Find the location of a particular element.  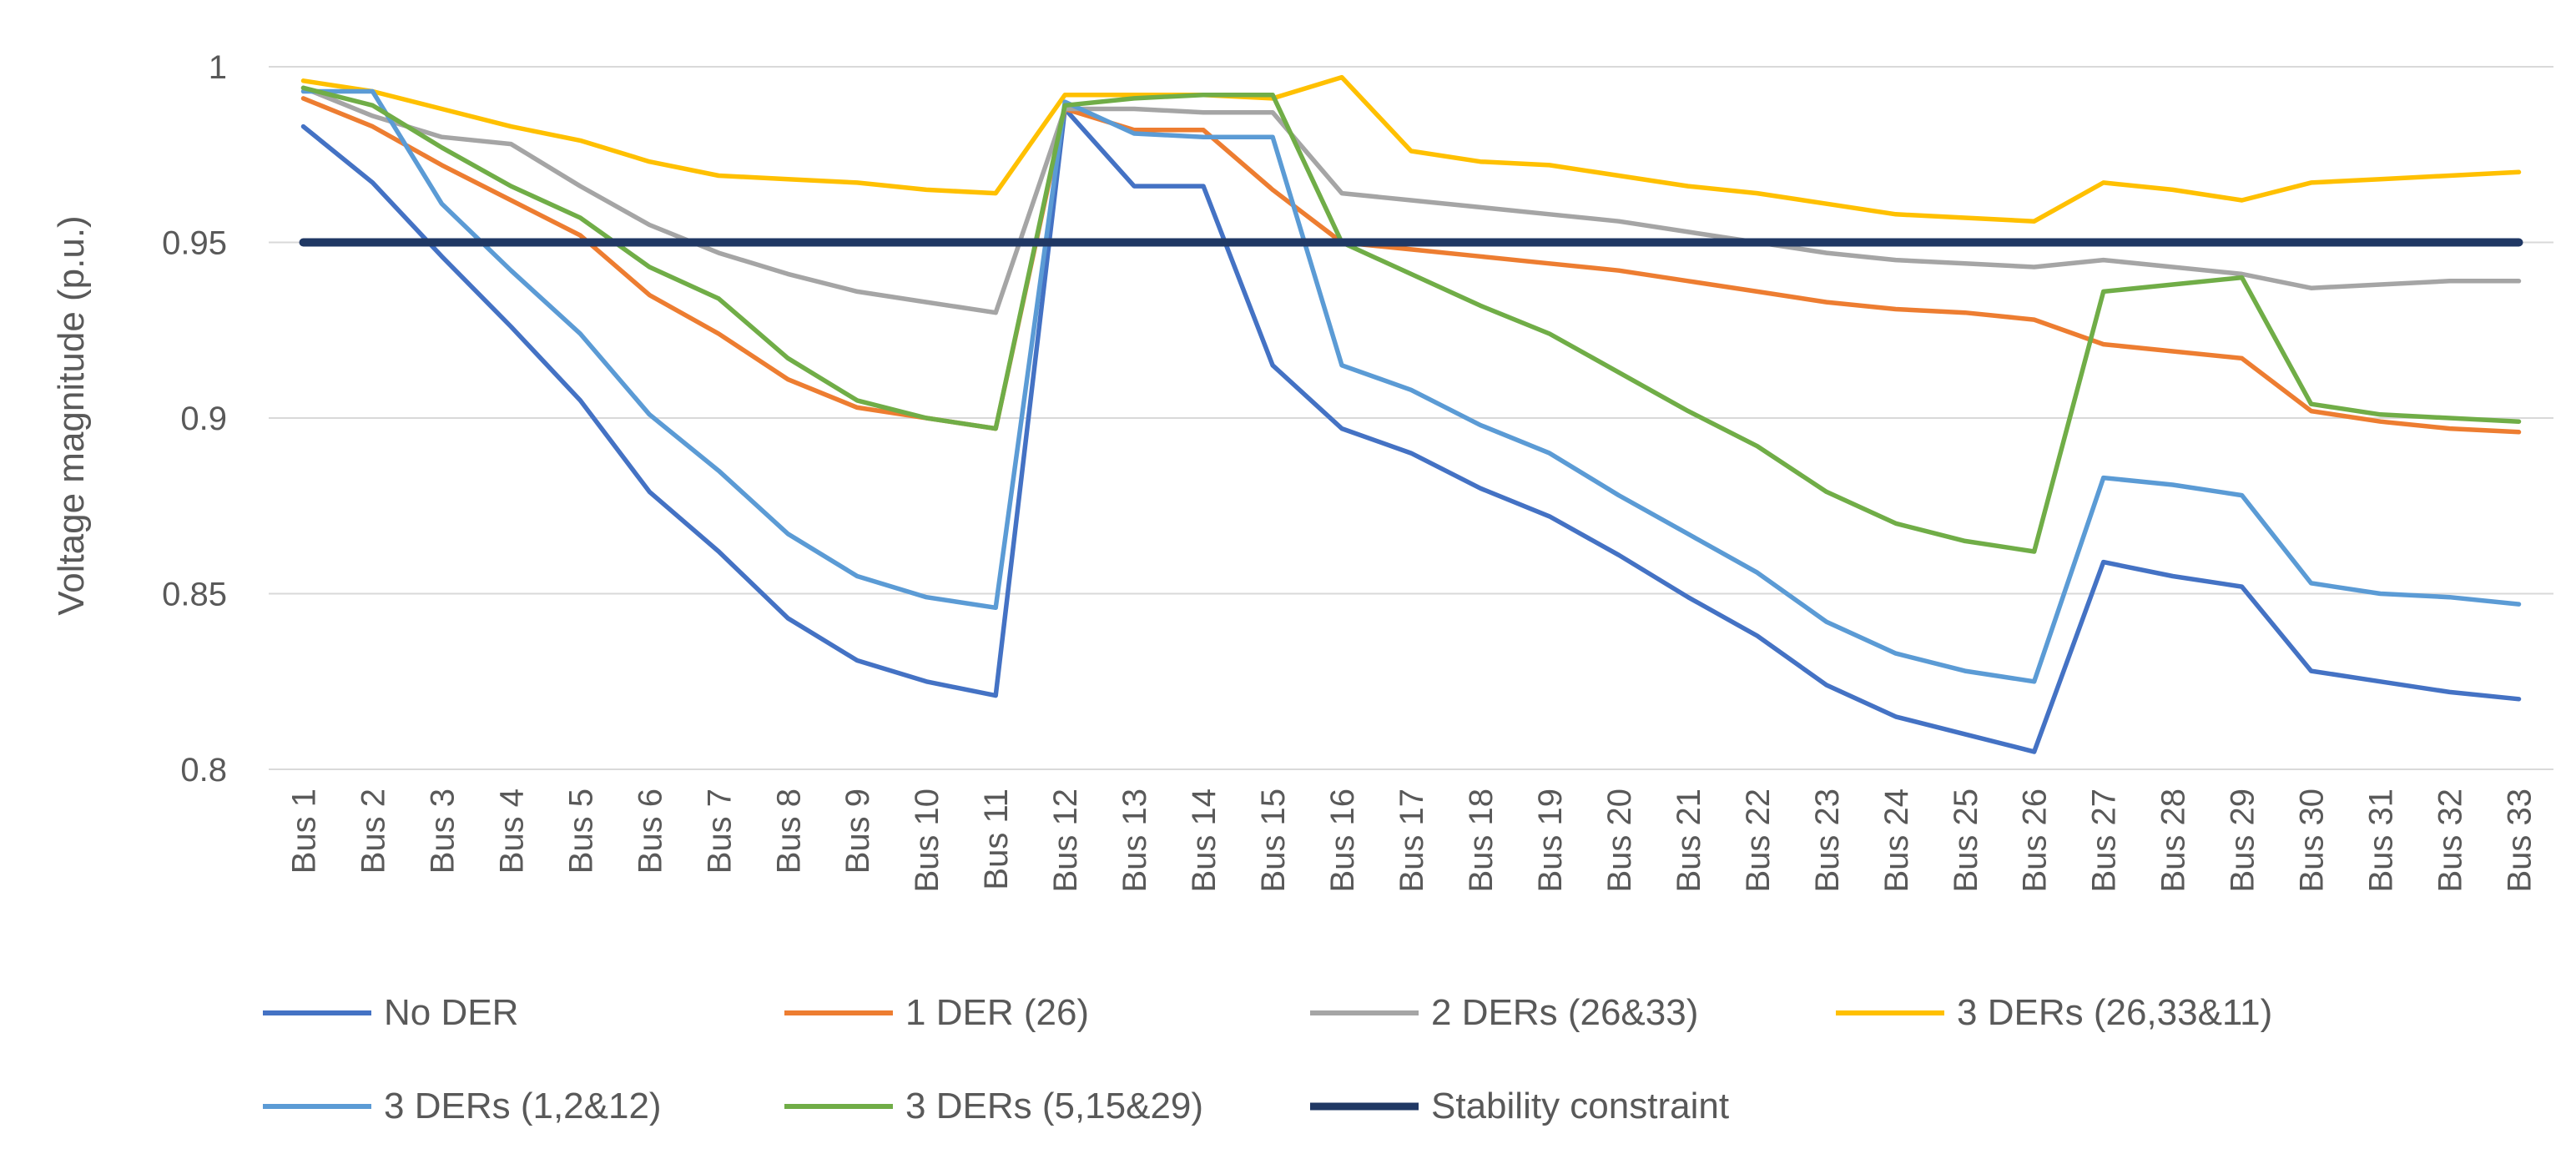

x-tick-label: Bus 3 is located at coordinates (442, 831).